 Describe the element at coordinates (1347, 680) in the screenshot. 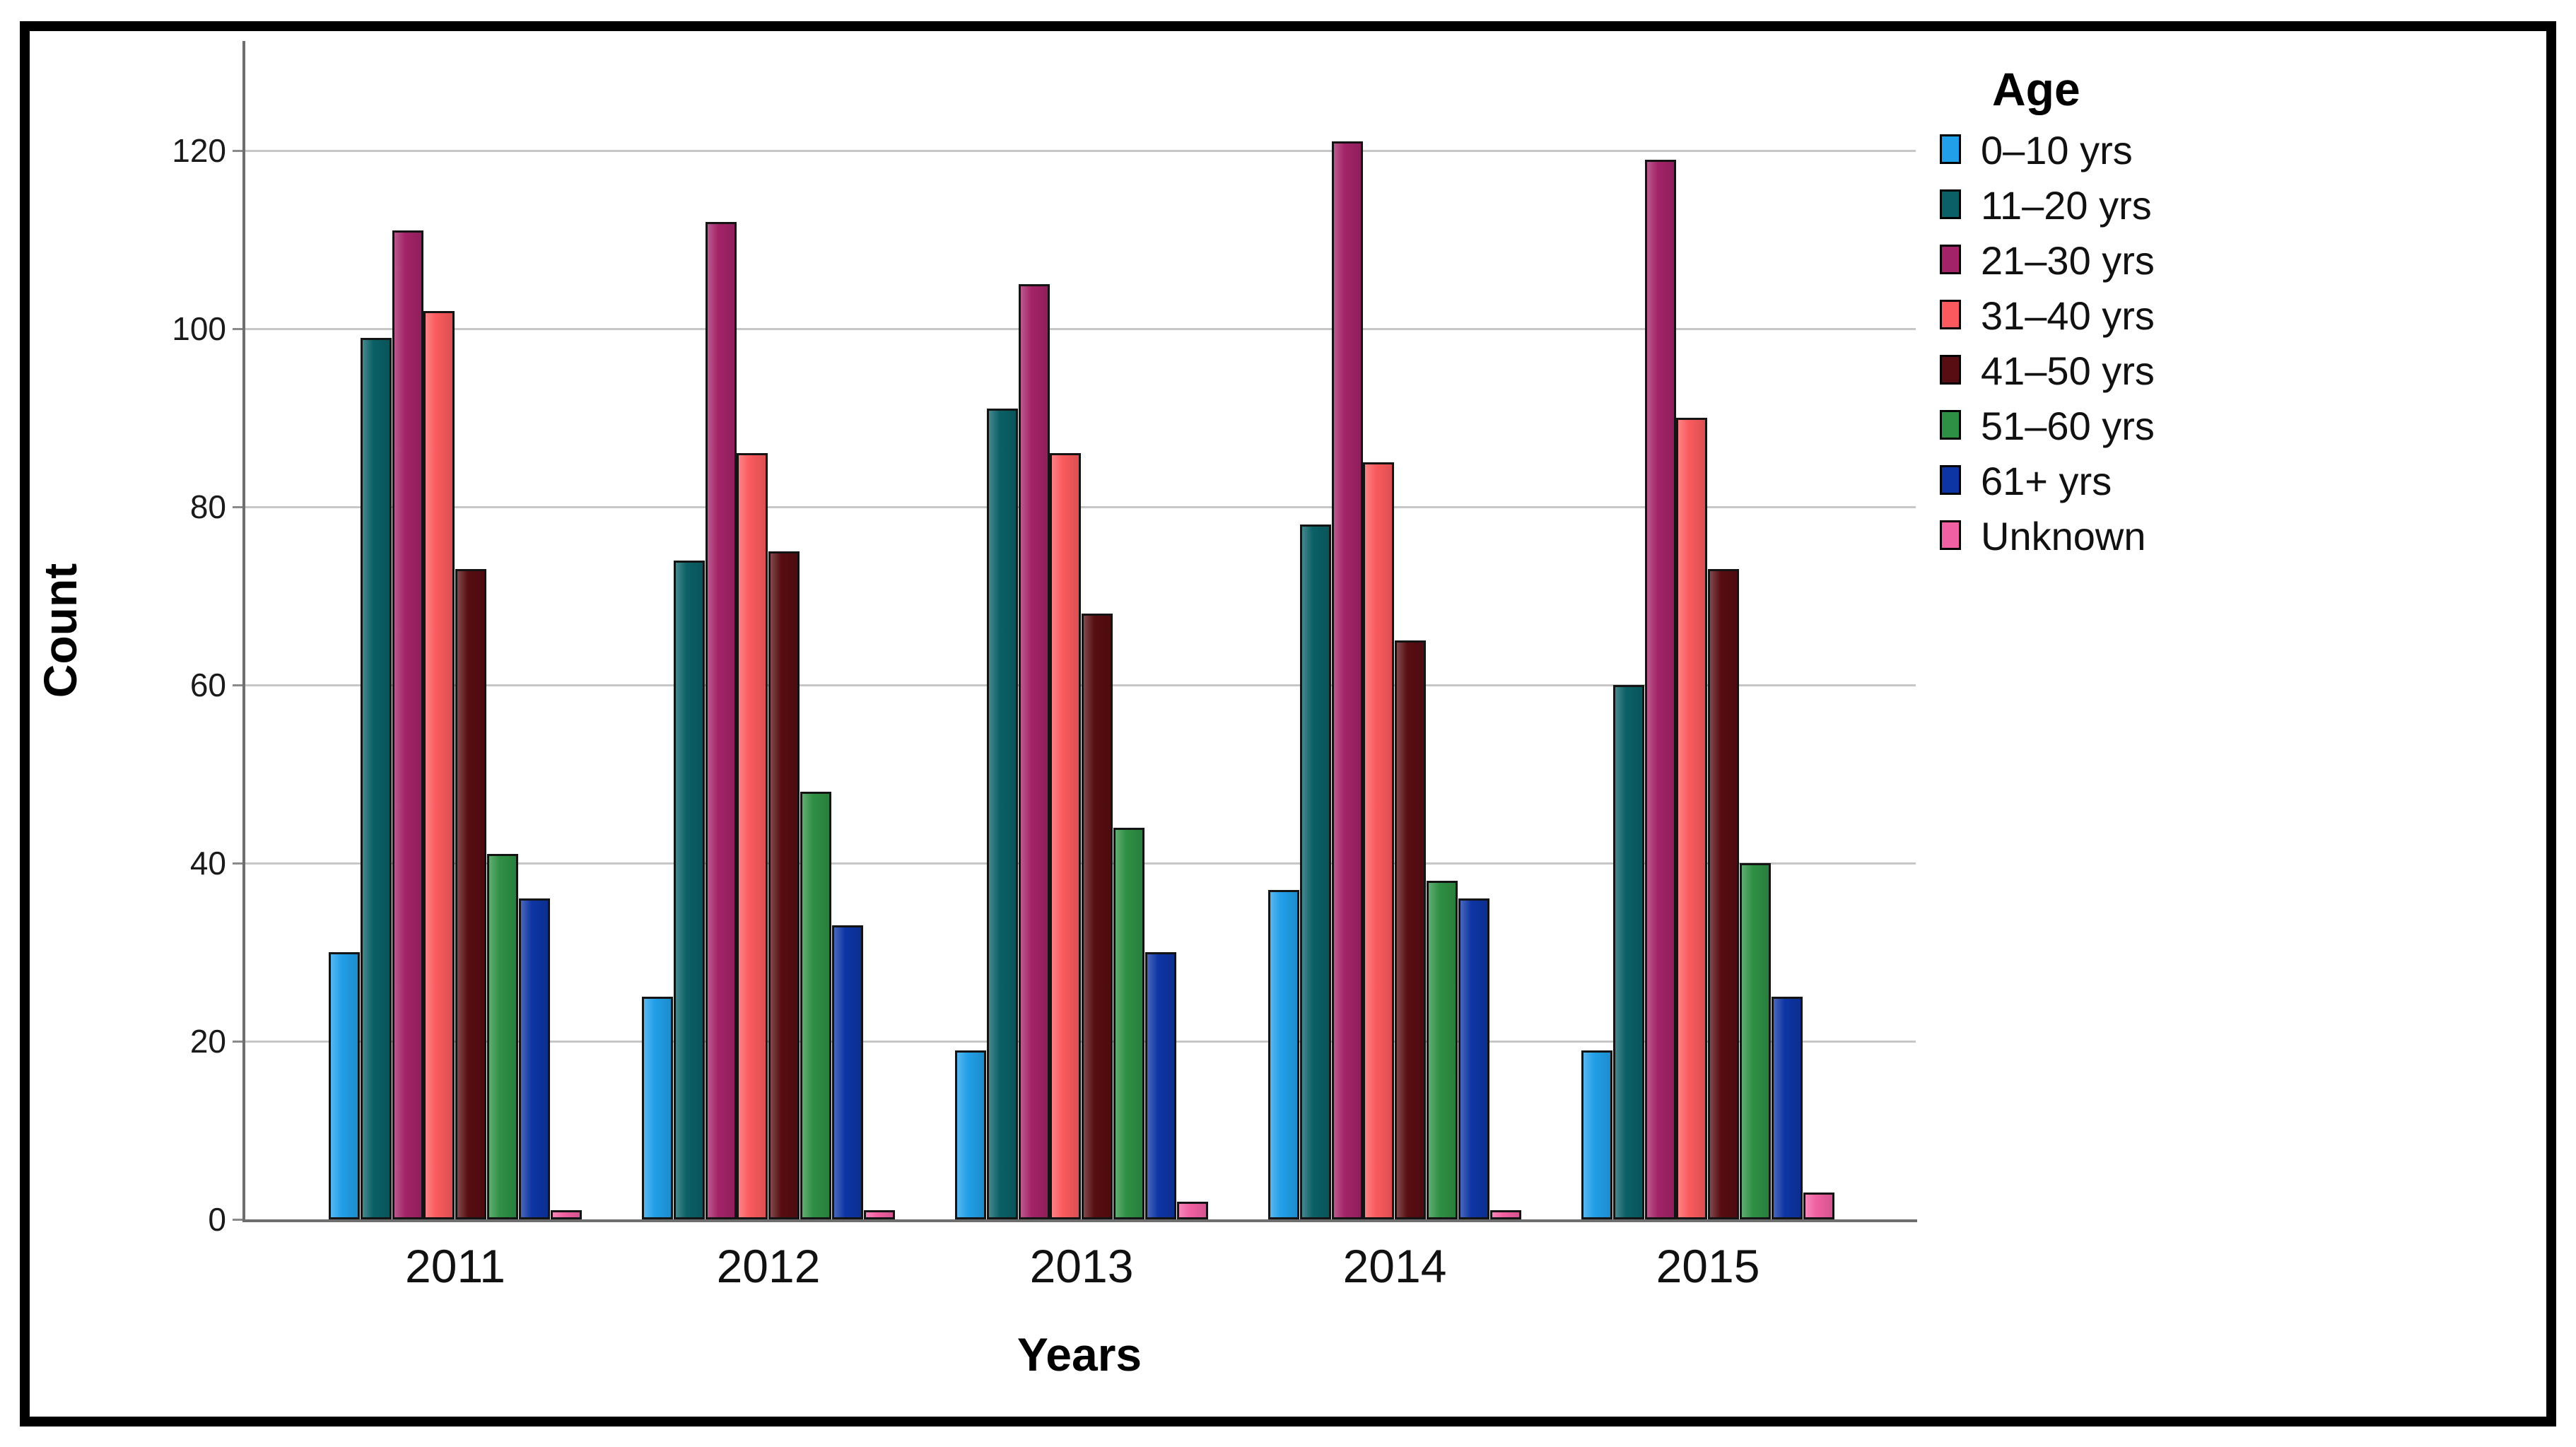

I see `bar-2014-21–30-yrs` at that location.